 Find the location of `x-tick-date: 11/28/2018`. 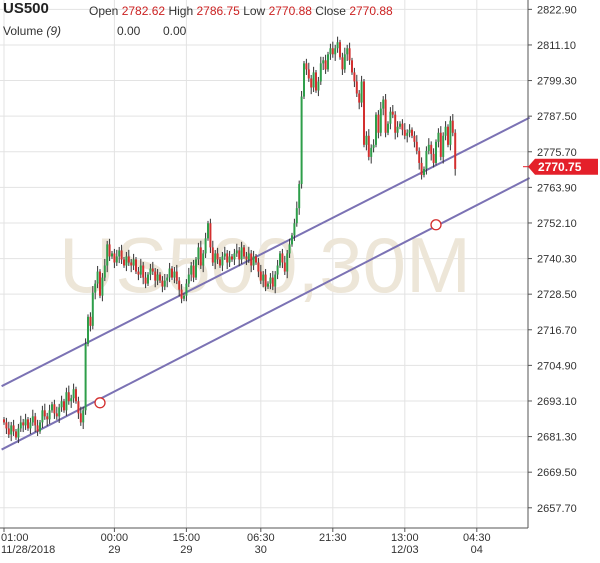

x-tick-date: 11/28/2018 is located at coordinates (28, 550).